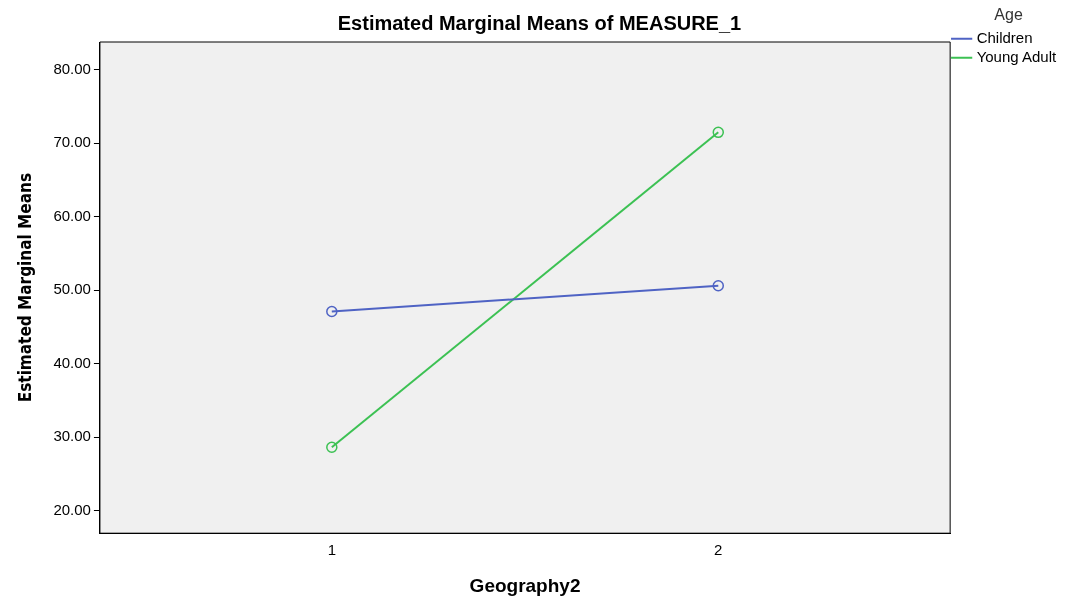 The image size is (1083, 610). I want to click on legend-label: Young Adult, so click(1016, 56).